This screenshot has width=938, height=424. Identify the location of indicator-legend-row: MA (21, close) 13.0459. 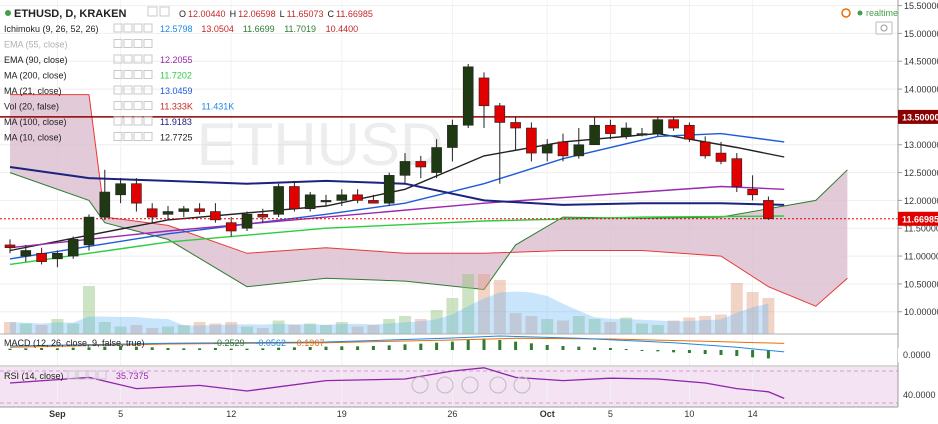
(98, 90).